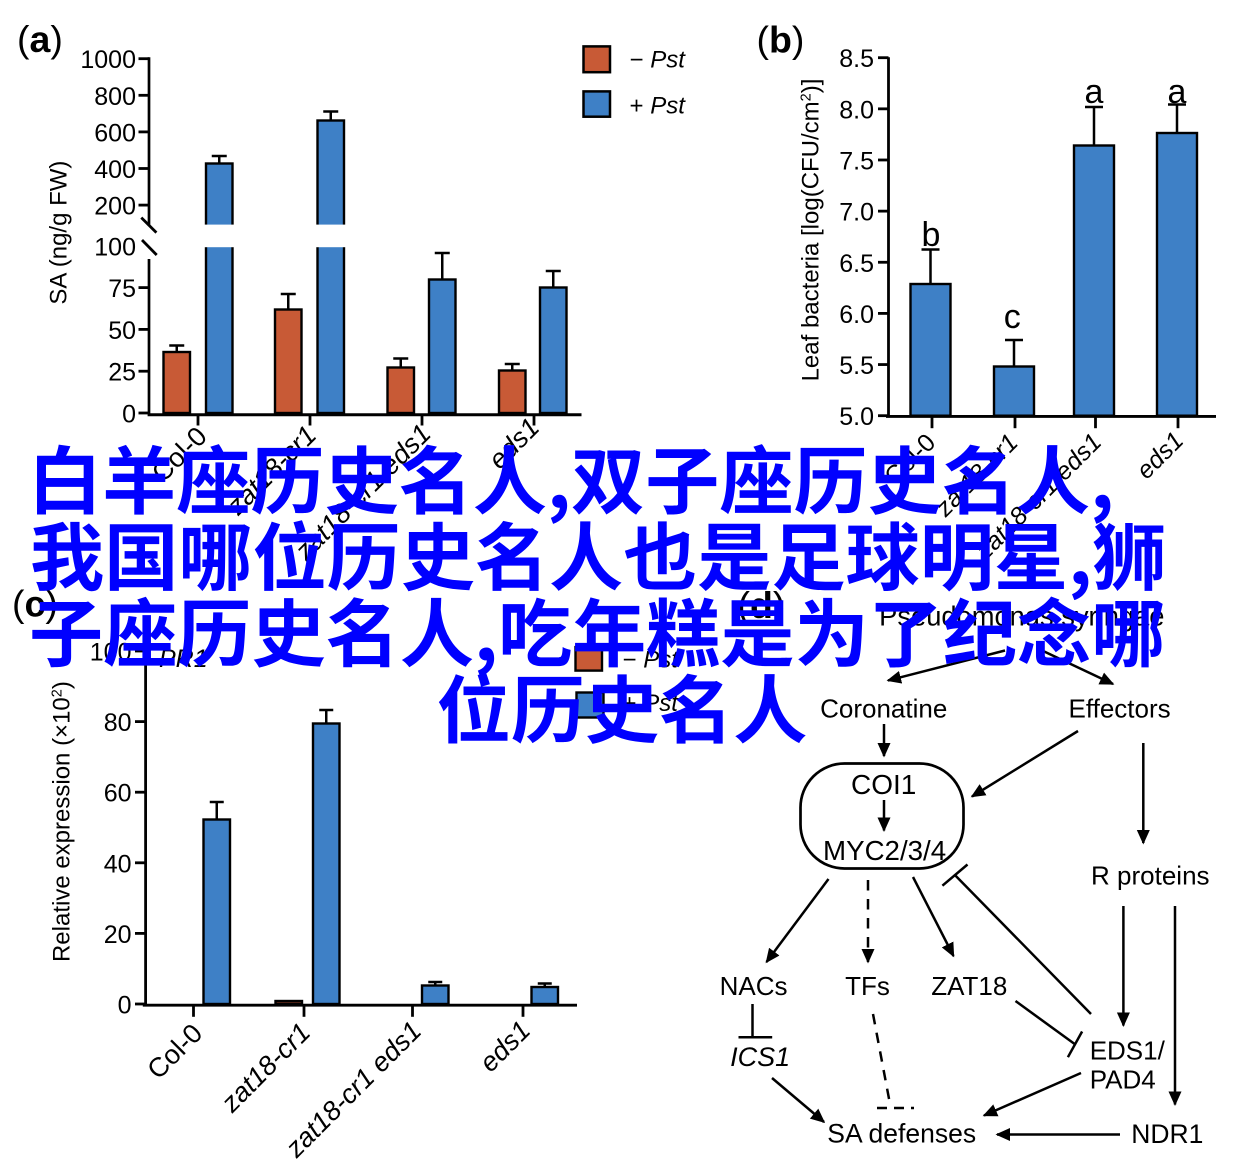 This screenshot has height=1166, width=1245. Describe the element at coordinates (867, 986) in the screenshot. I see `svg-text: TFs` at that location.